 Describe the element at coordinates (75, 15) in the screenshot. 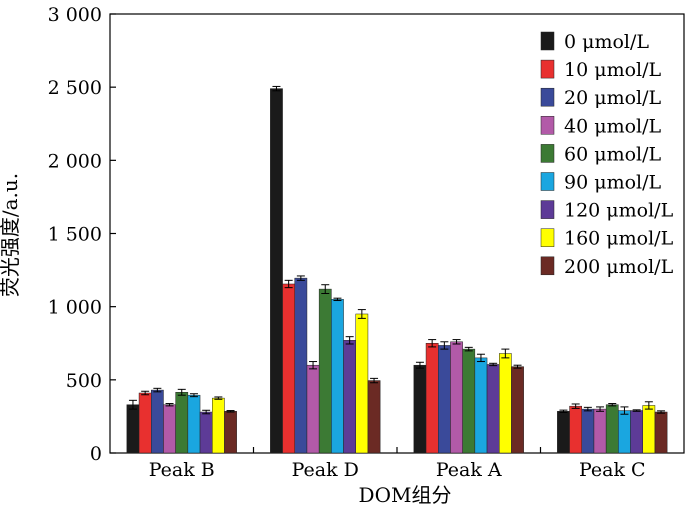

I see `y-tick-label: 3 000` at that location.